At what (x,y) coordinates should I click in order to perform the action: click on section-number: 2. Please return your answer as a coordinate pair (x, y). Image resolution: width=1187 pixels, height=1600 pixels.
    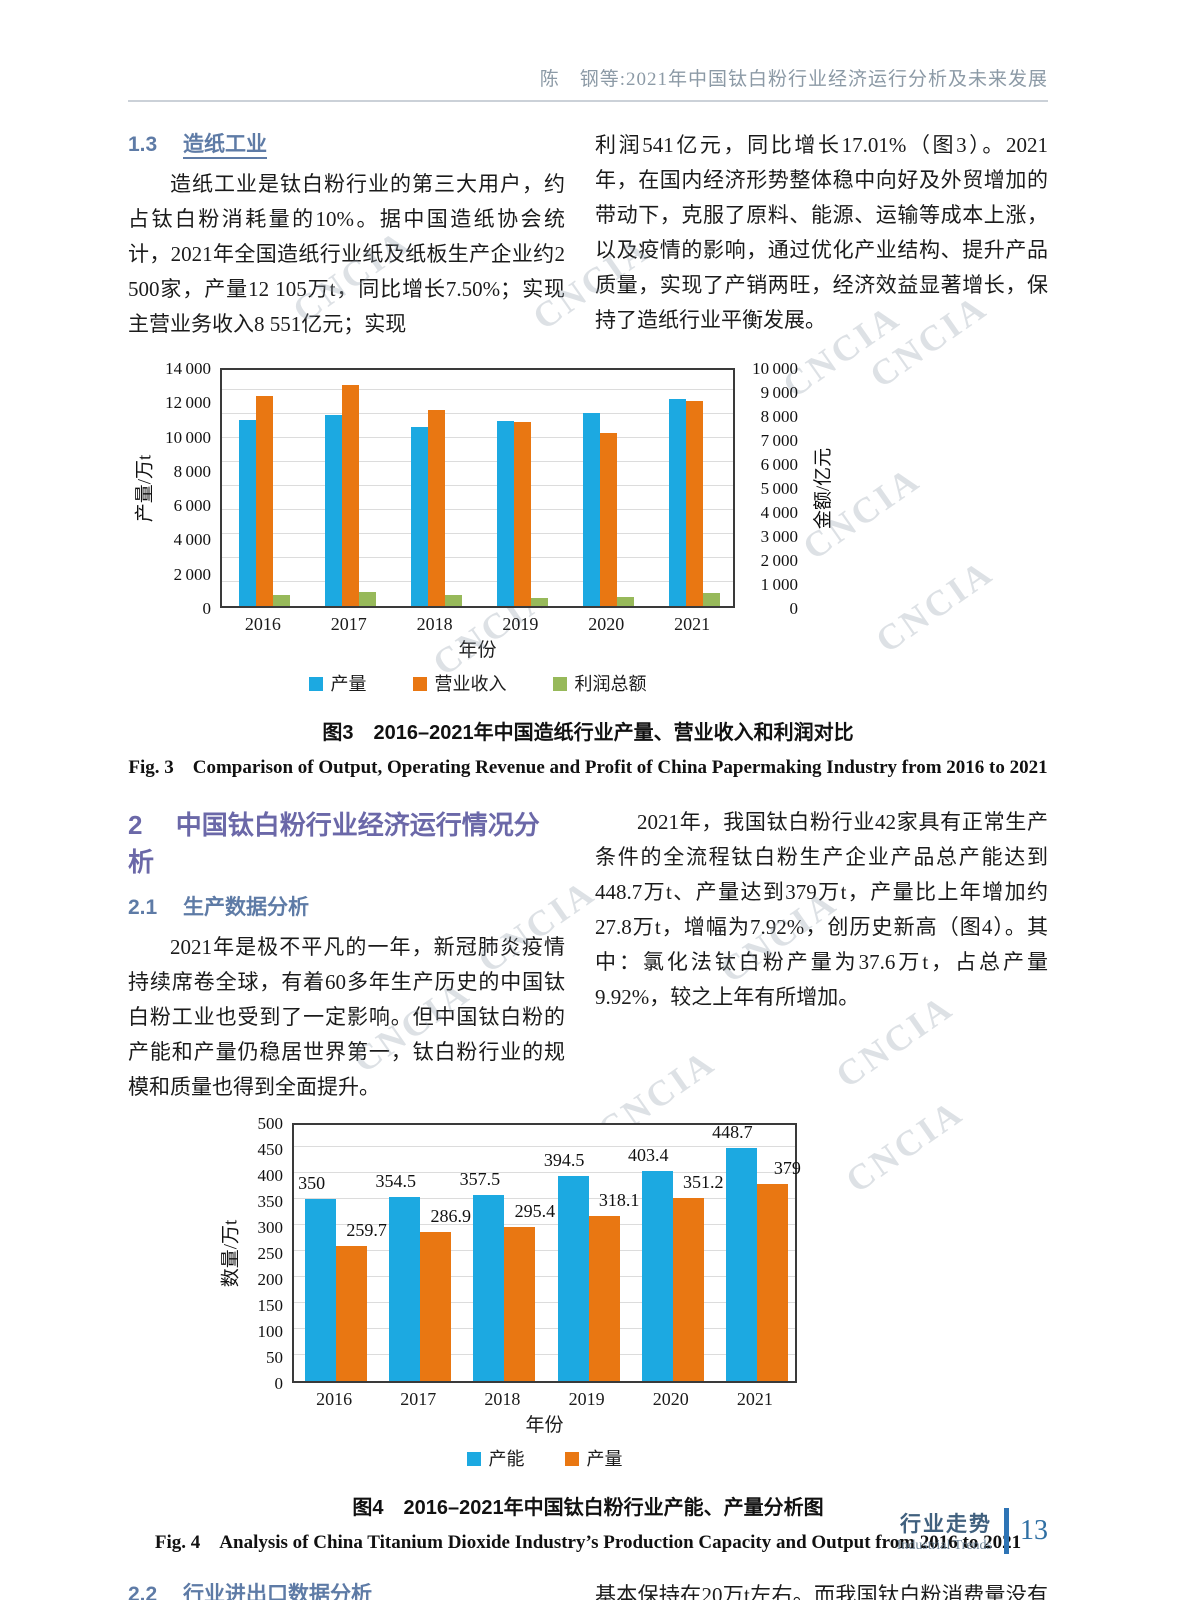
    Looking at the image, I should click on (135, 825).